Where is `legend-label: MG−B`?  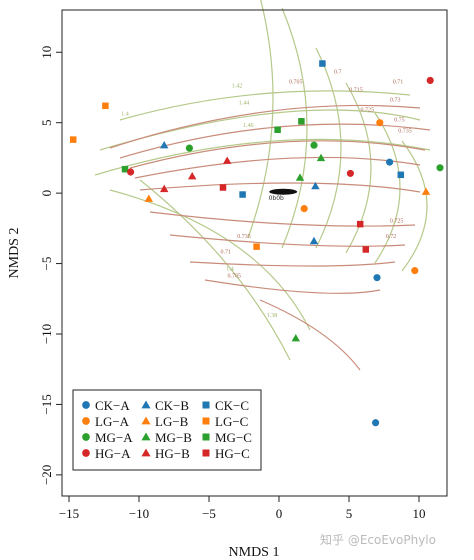
legend-label: MG−B is located at coordinates (173, 437).